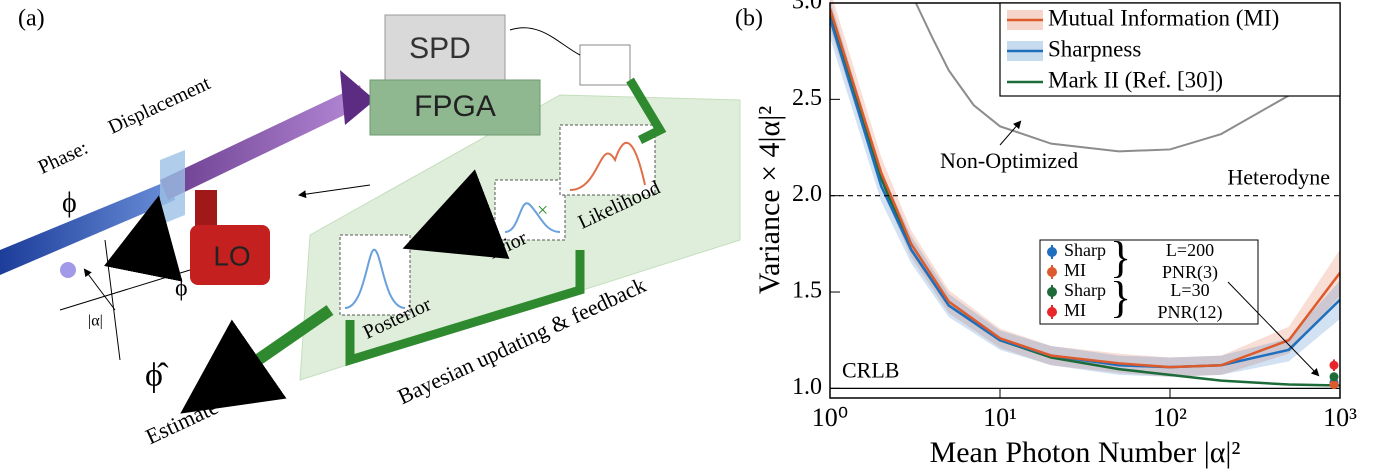  I want to click on annotation-arrow, so click(1010, 133).